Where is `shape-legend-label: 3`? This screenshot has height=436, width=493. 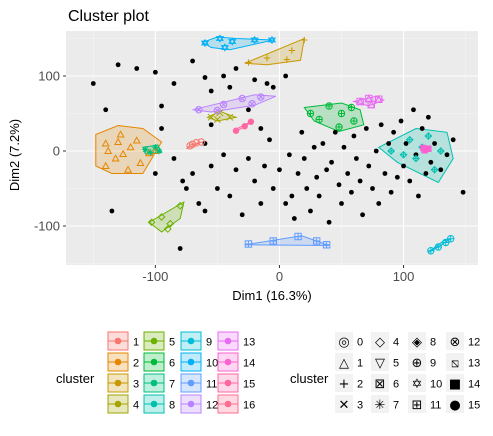
shape-legend-label: 3 is located at coordinates (360, 406).